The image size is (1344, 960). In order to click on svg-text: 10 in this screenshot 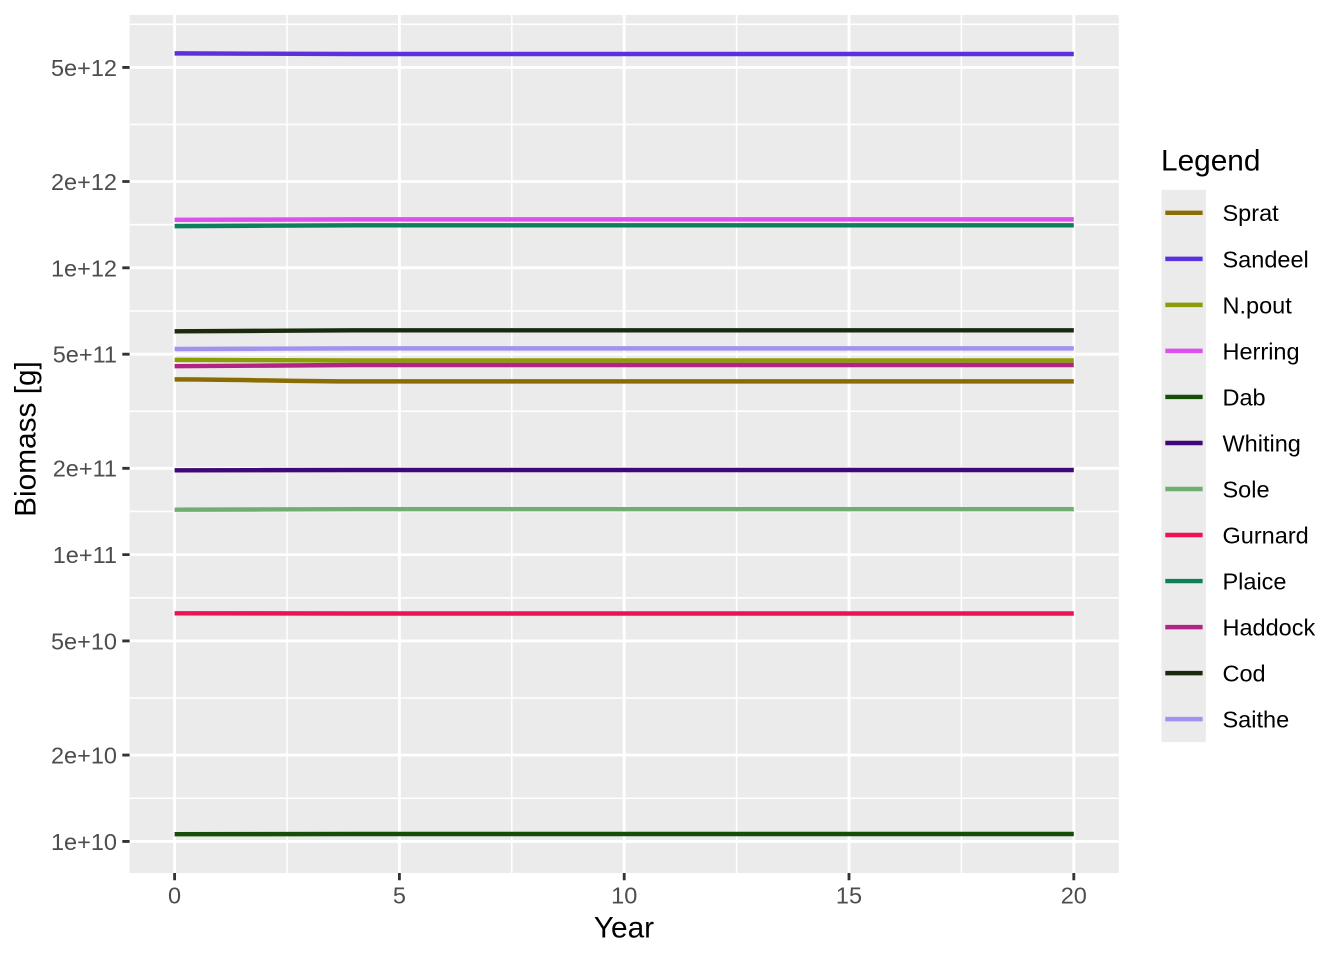, I will do `click(624, 896)`.